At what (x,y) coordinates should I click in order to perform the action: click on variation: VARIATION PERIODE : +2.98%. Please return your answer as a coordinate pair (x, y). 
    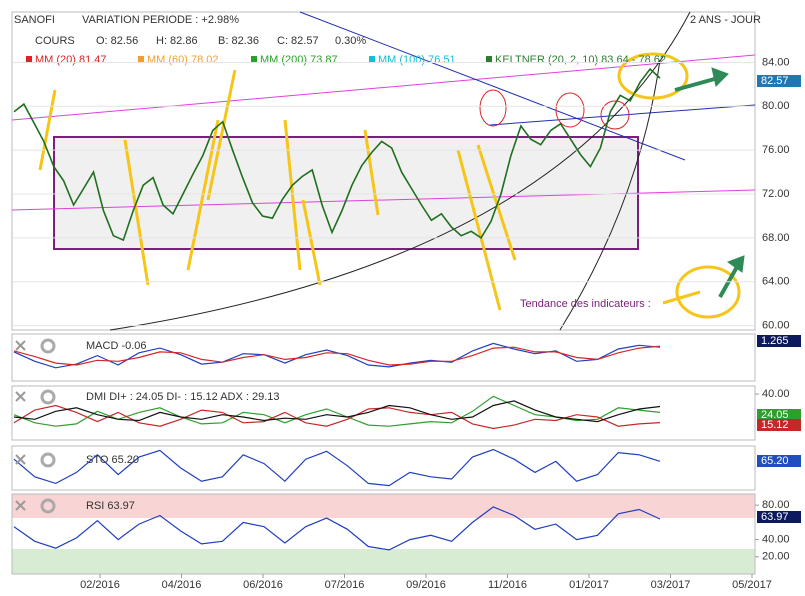
    Looking at the image, I should click on (160, 20).